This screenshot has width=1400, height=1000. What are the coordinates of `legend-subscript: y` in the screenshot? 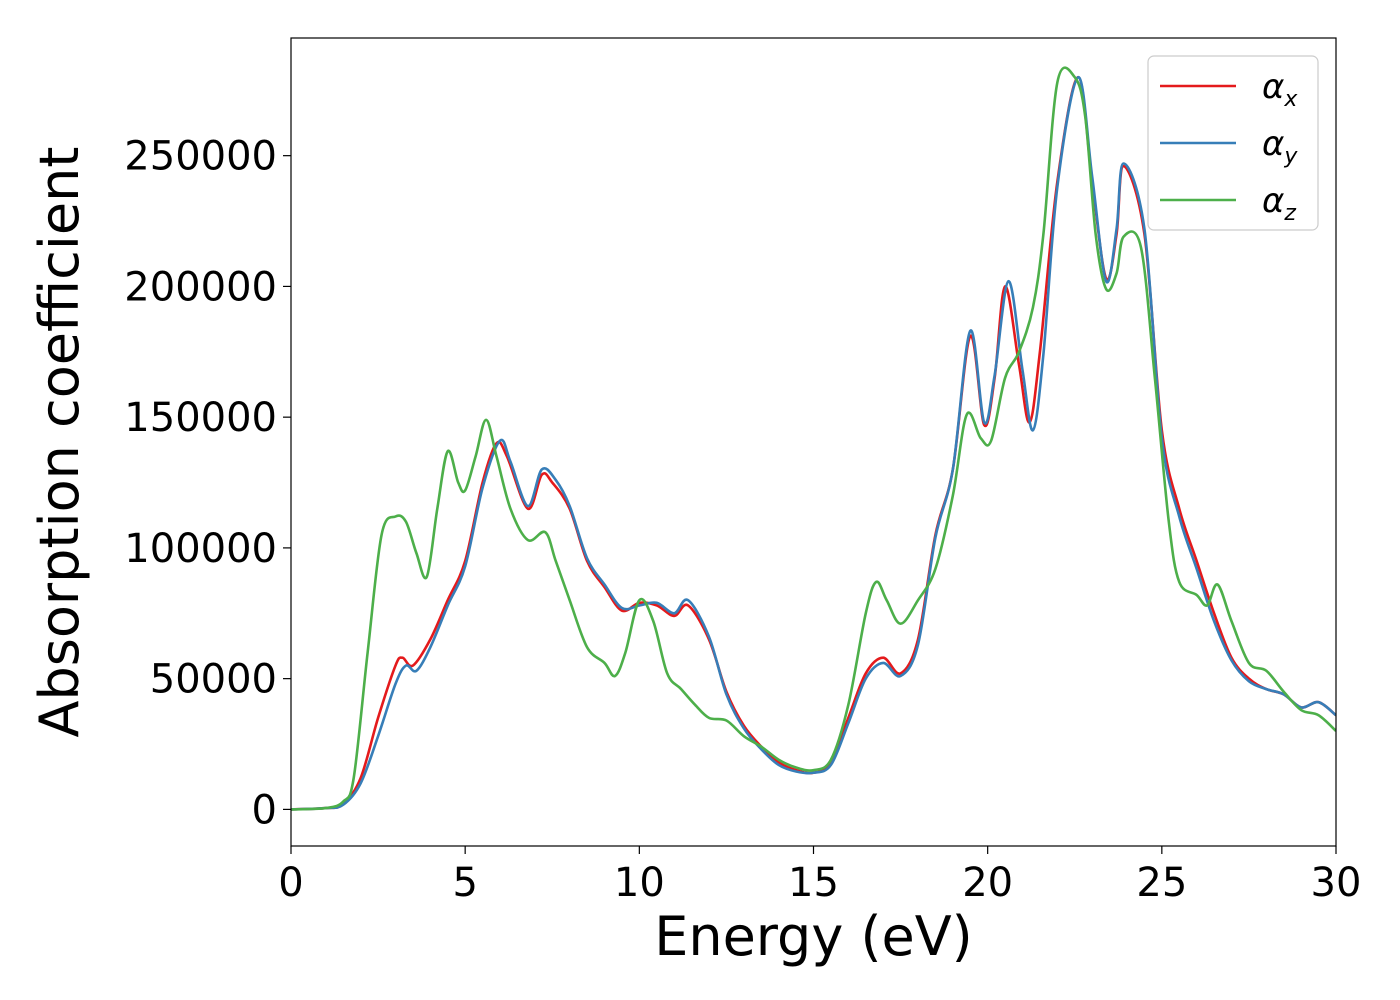 It's located at (1290, 156).